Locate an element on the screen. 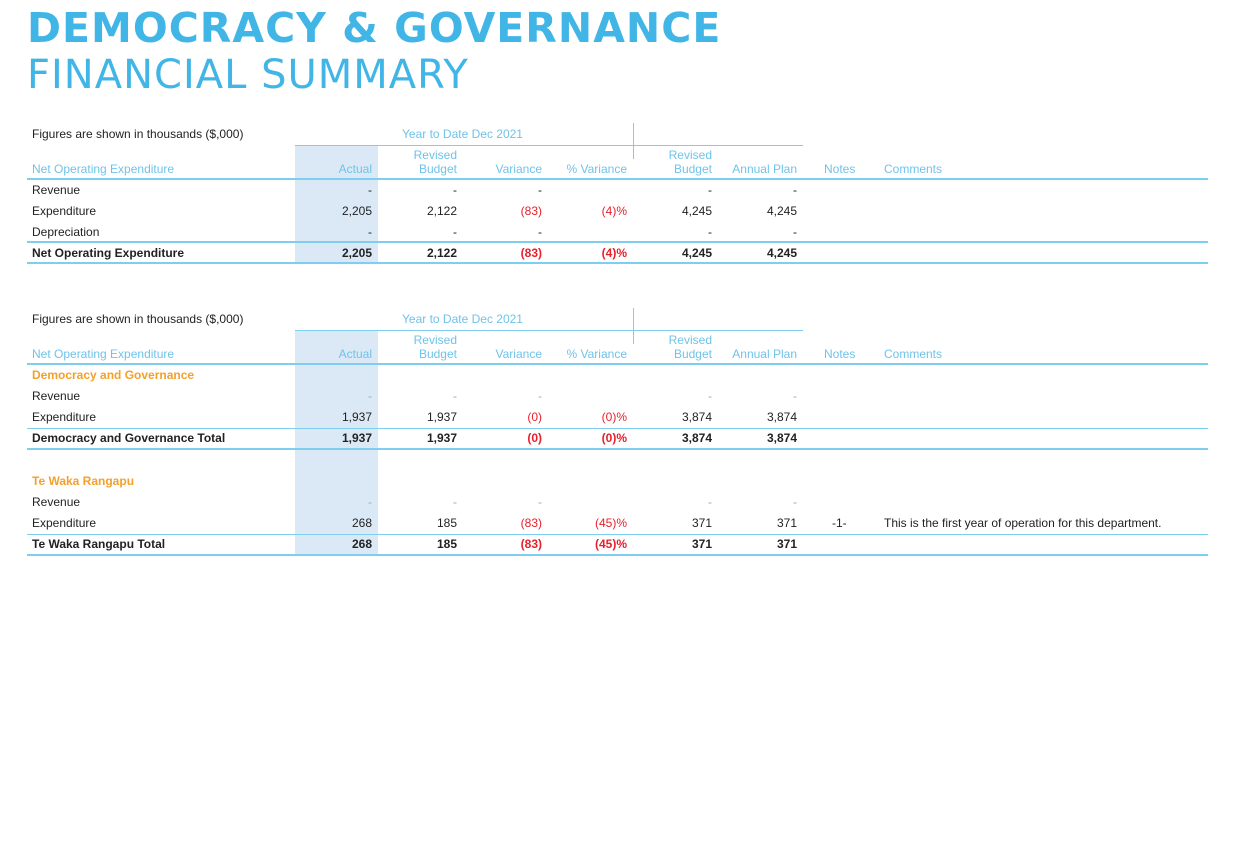  col-rev-budget: Revised is located at coordinates (690, 155).